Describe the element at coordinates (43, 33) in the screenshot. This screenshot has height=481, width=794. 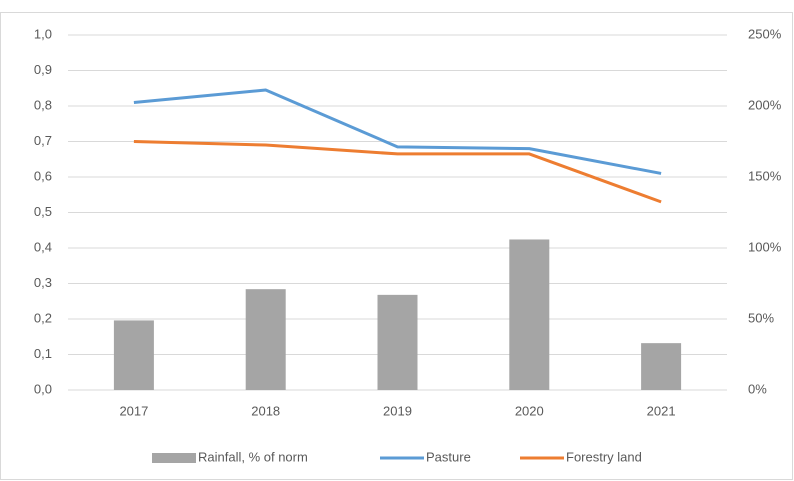
I see `y-tick-label: 1,0` at that location.